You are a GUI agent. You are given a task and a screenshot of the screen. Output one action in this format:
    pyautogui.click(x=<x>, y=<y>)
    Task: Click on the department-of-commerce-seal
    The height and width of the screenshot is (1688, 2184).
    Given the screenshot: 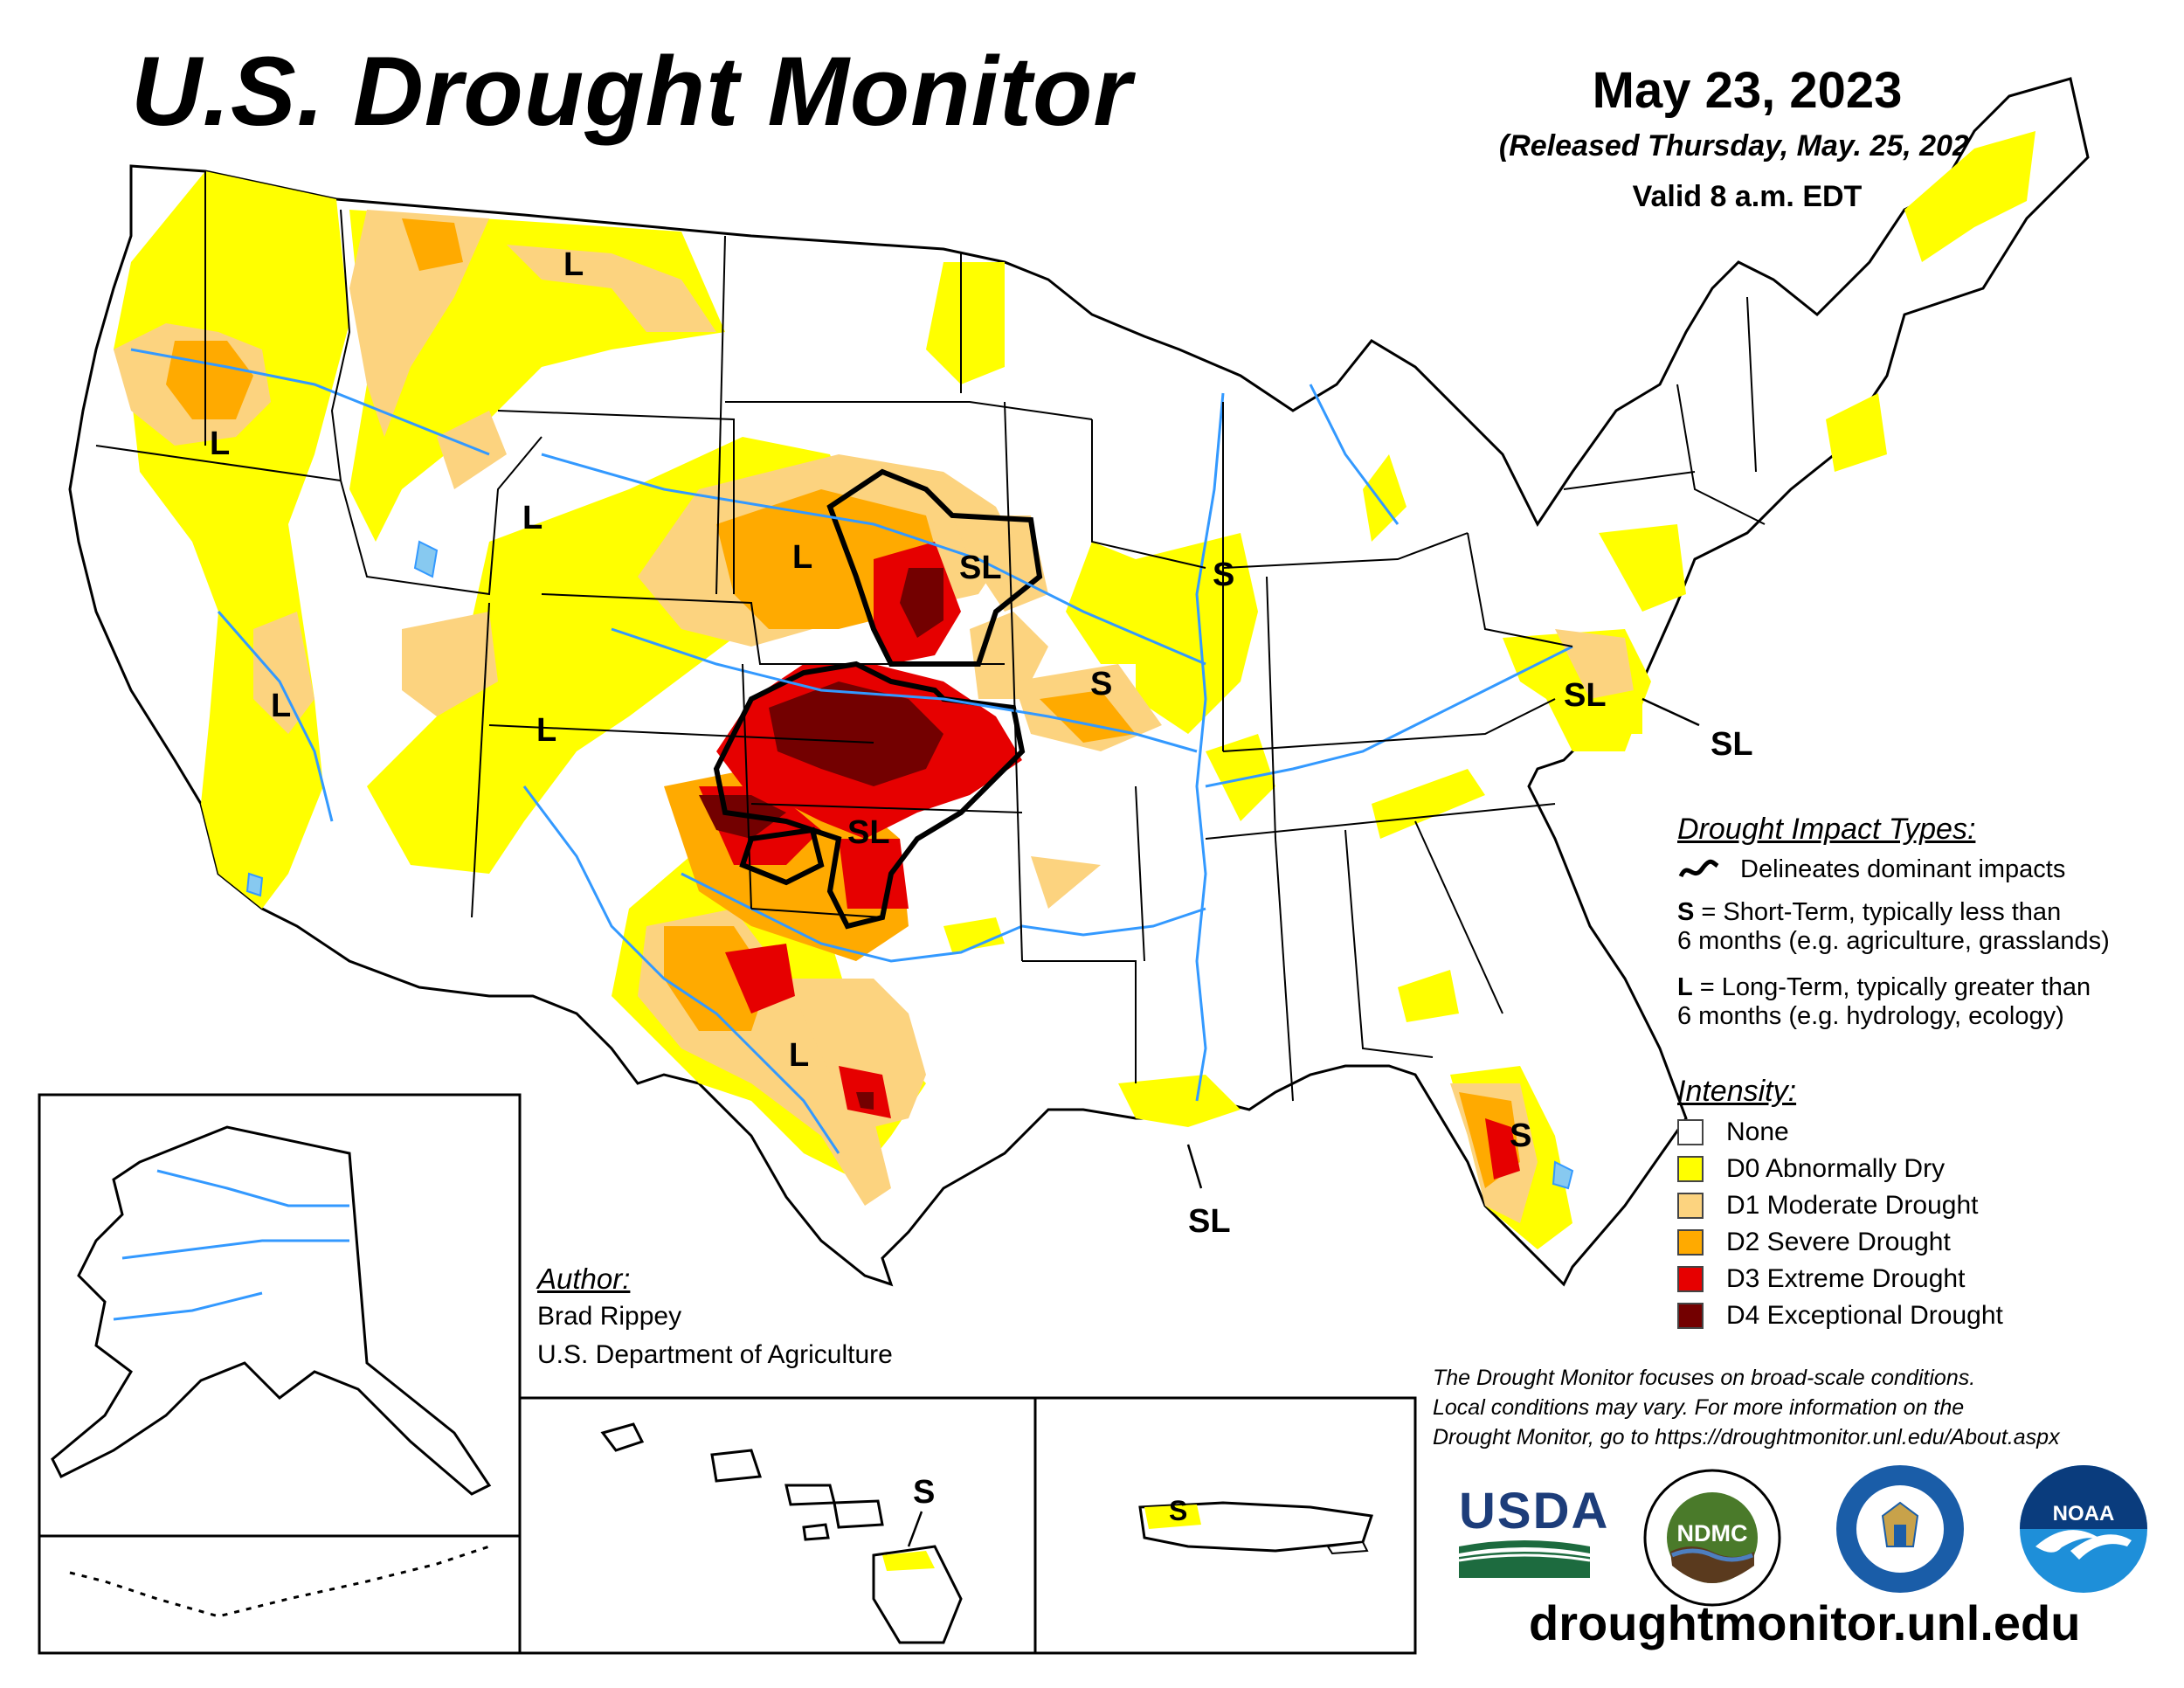 What is the action you would take?
    pyautogui.click(x=1900, y=1529)
    